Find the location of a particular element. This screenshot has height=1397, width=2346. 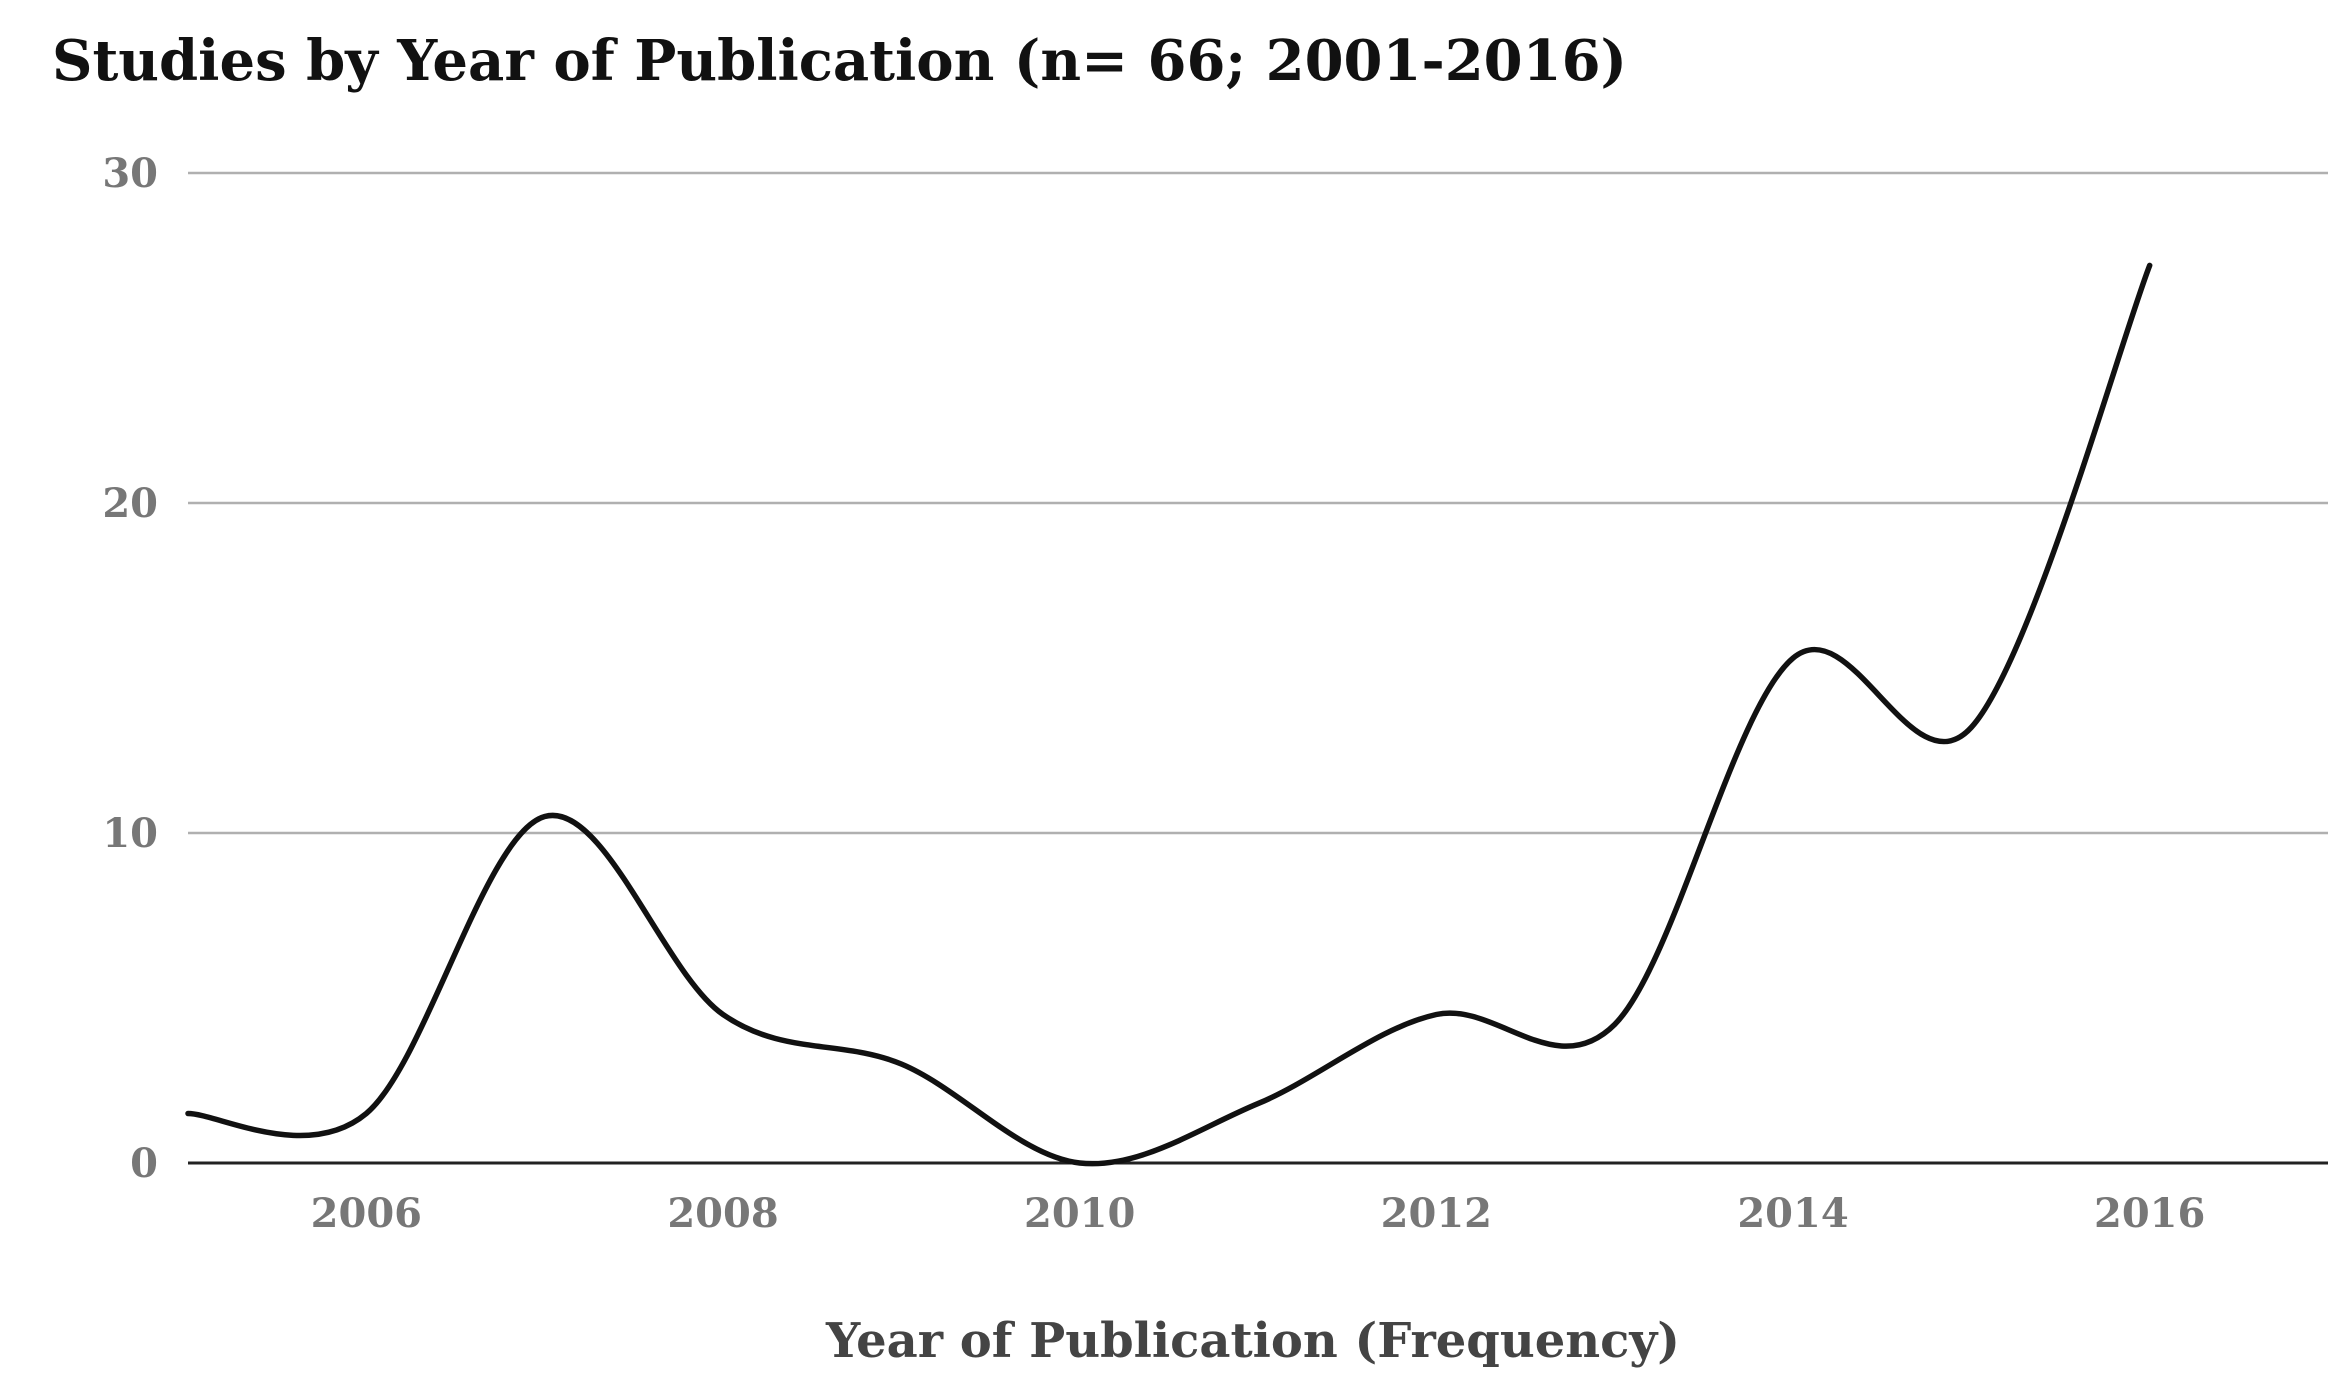

y-tick-label: 30 is located at coordinates (130, 173).